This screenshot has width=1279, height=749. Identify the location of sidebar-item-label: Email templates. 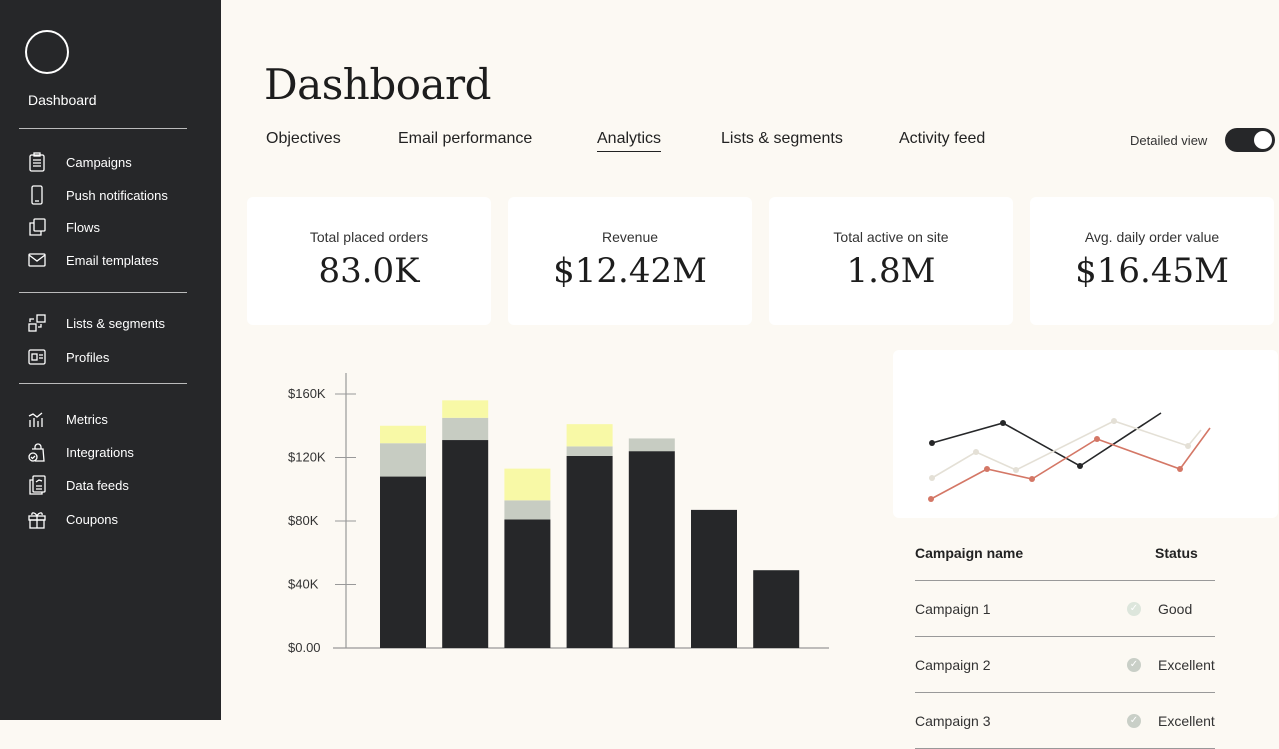
(112, 260).